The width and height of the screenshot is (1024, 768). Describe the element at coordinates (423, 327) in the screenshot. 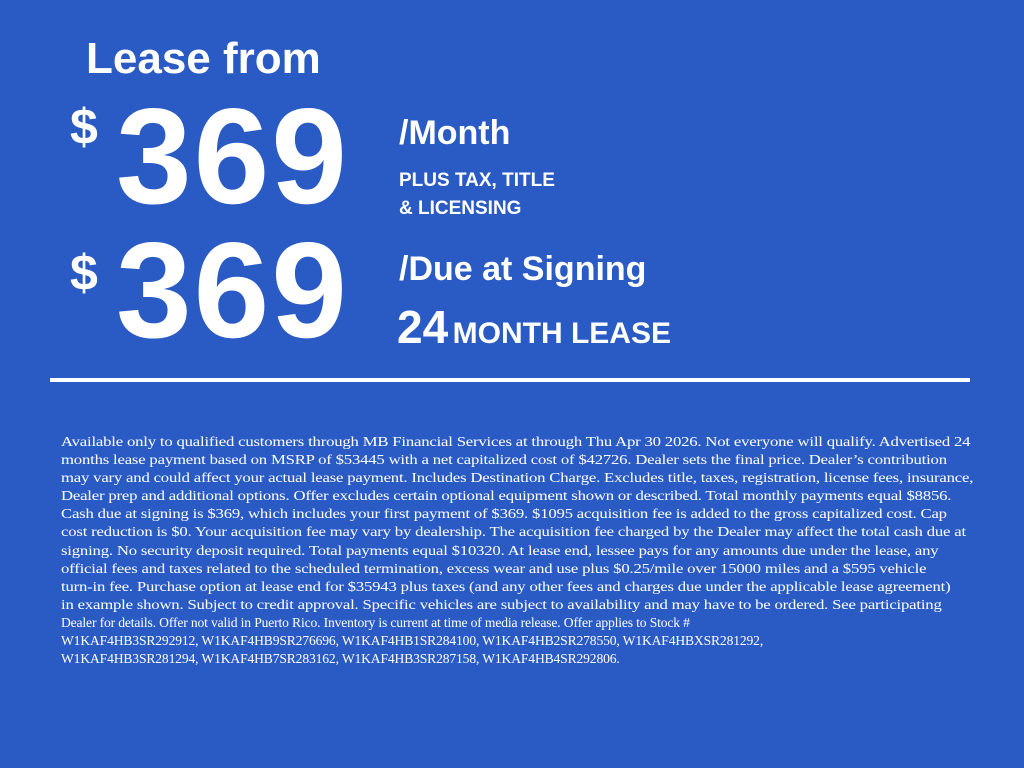

I see `lease-term-months: 24` at that location.